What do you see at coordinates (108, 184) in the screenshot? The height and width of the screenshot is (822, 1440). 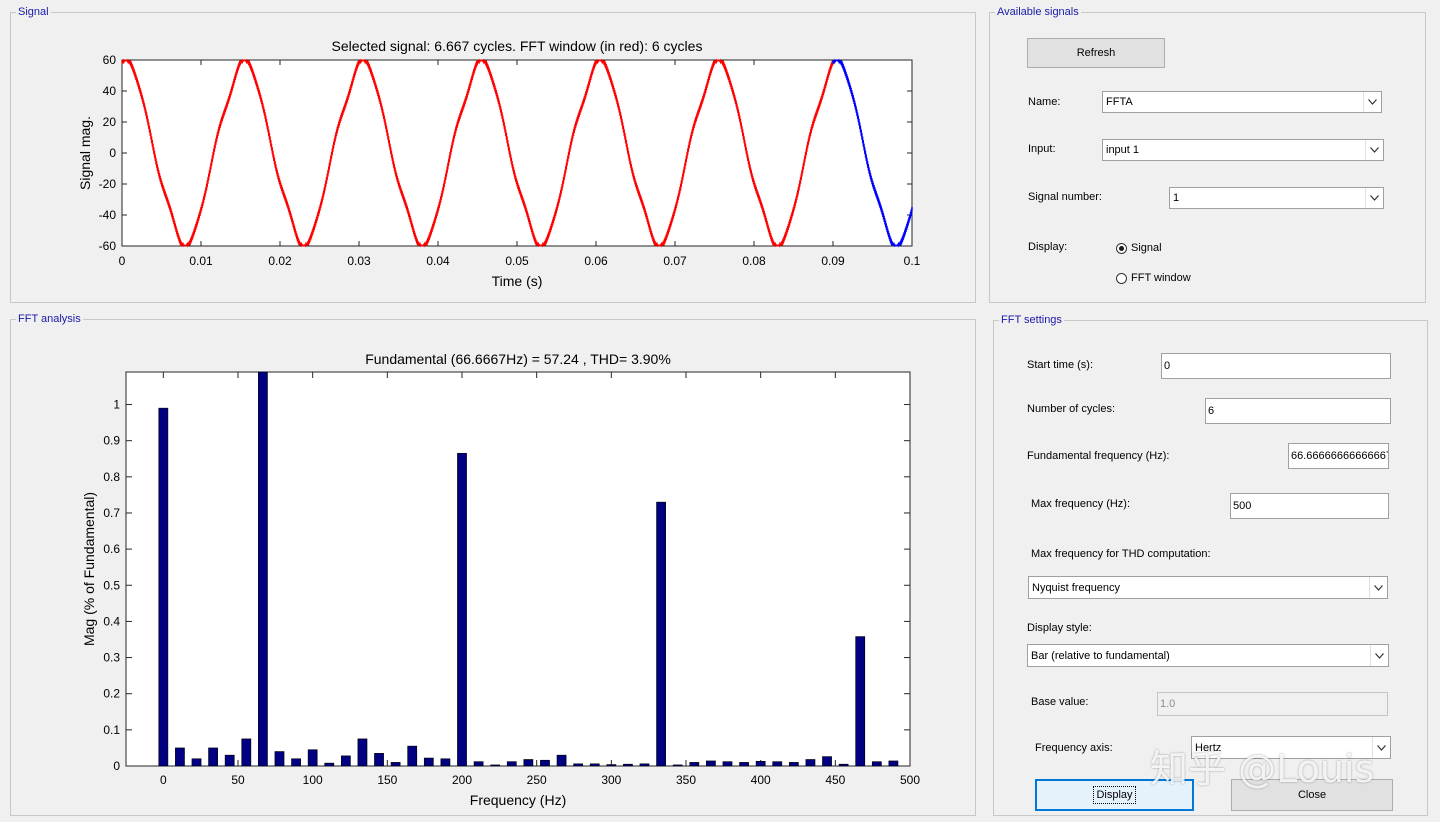 I see `y-tick-label: -20` at bounding box center [108, 184].